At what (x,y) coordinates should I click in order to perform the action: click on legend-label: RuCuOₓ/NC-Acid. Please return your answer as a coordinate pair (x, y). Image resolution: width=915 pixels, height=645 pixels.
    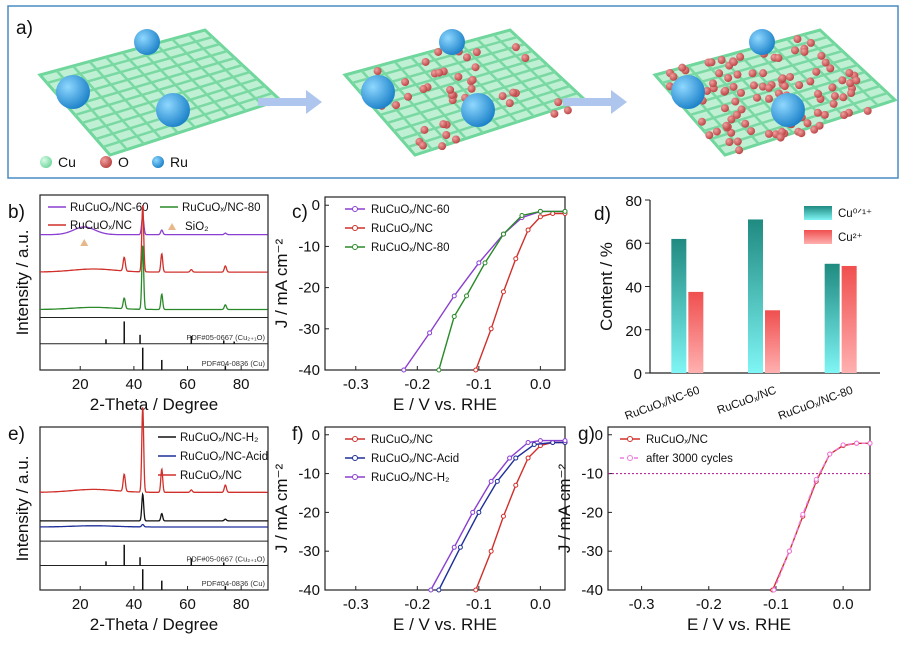
    Looking at the image, I should click on (415, 459).